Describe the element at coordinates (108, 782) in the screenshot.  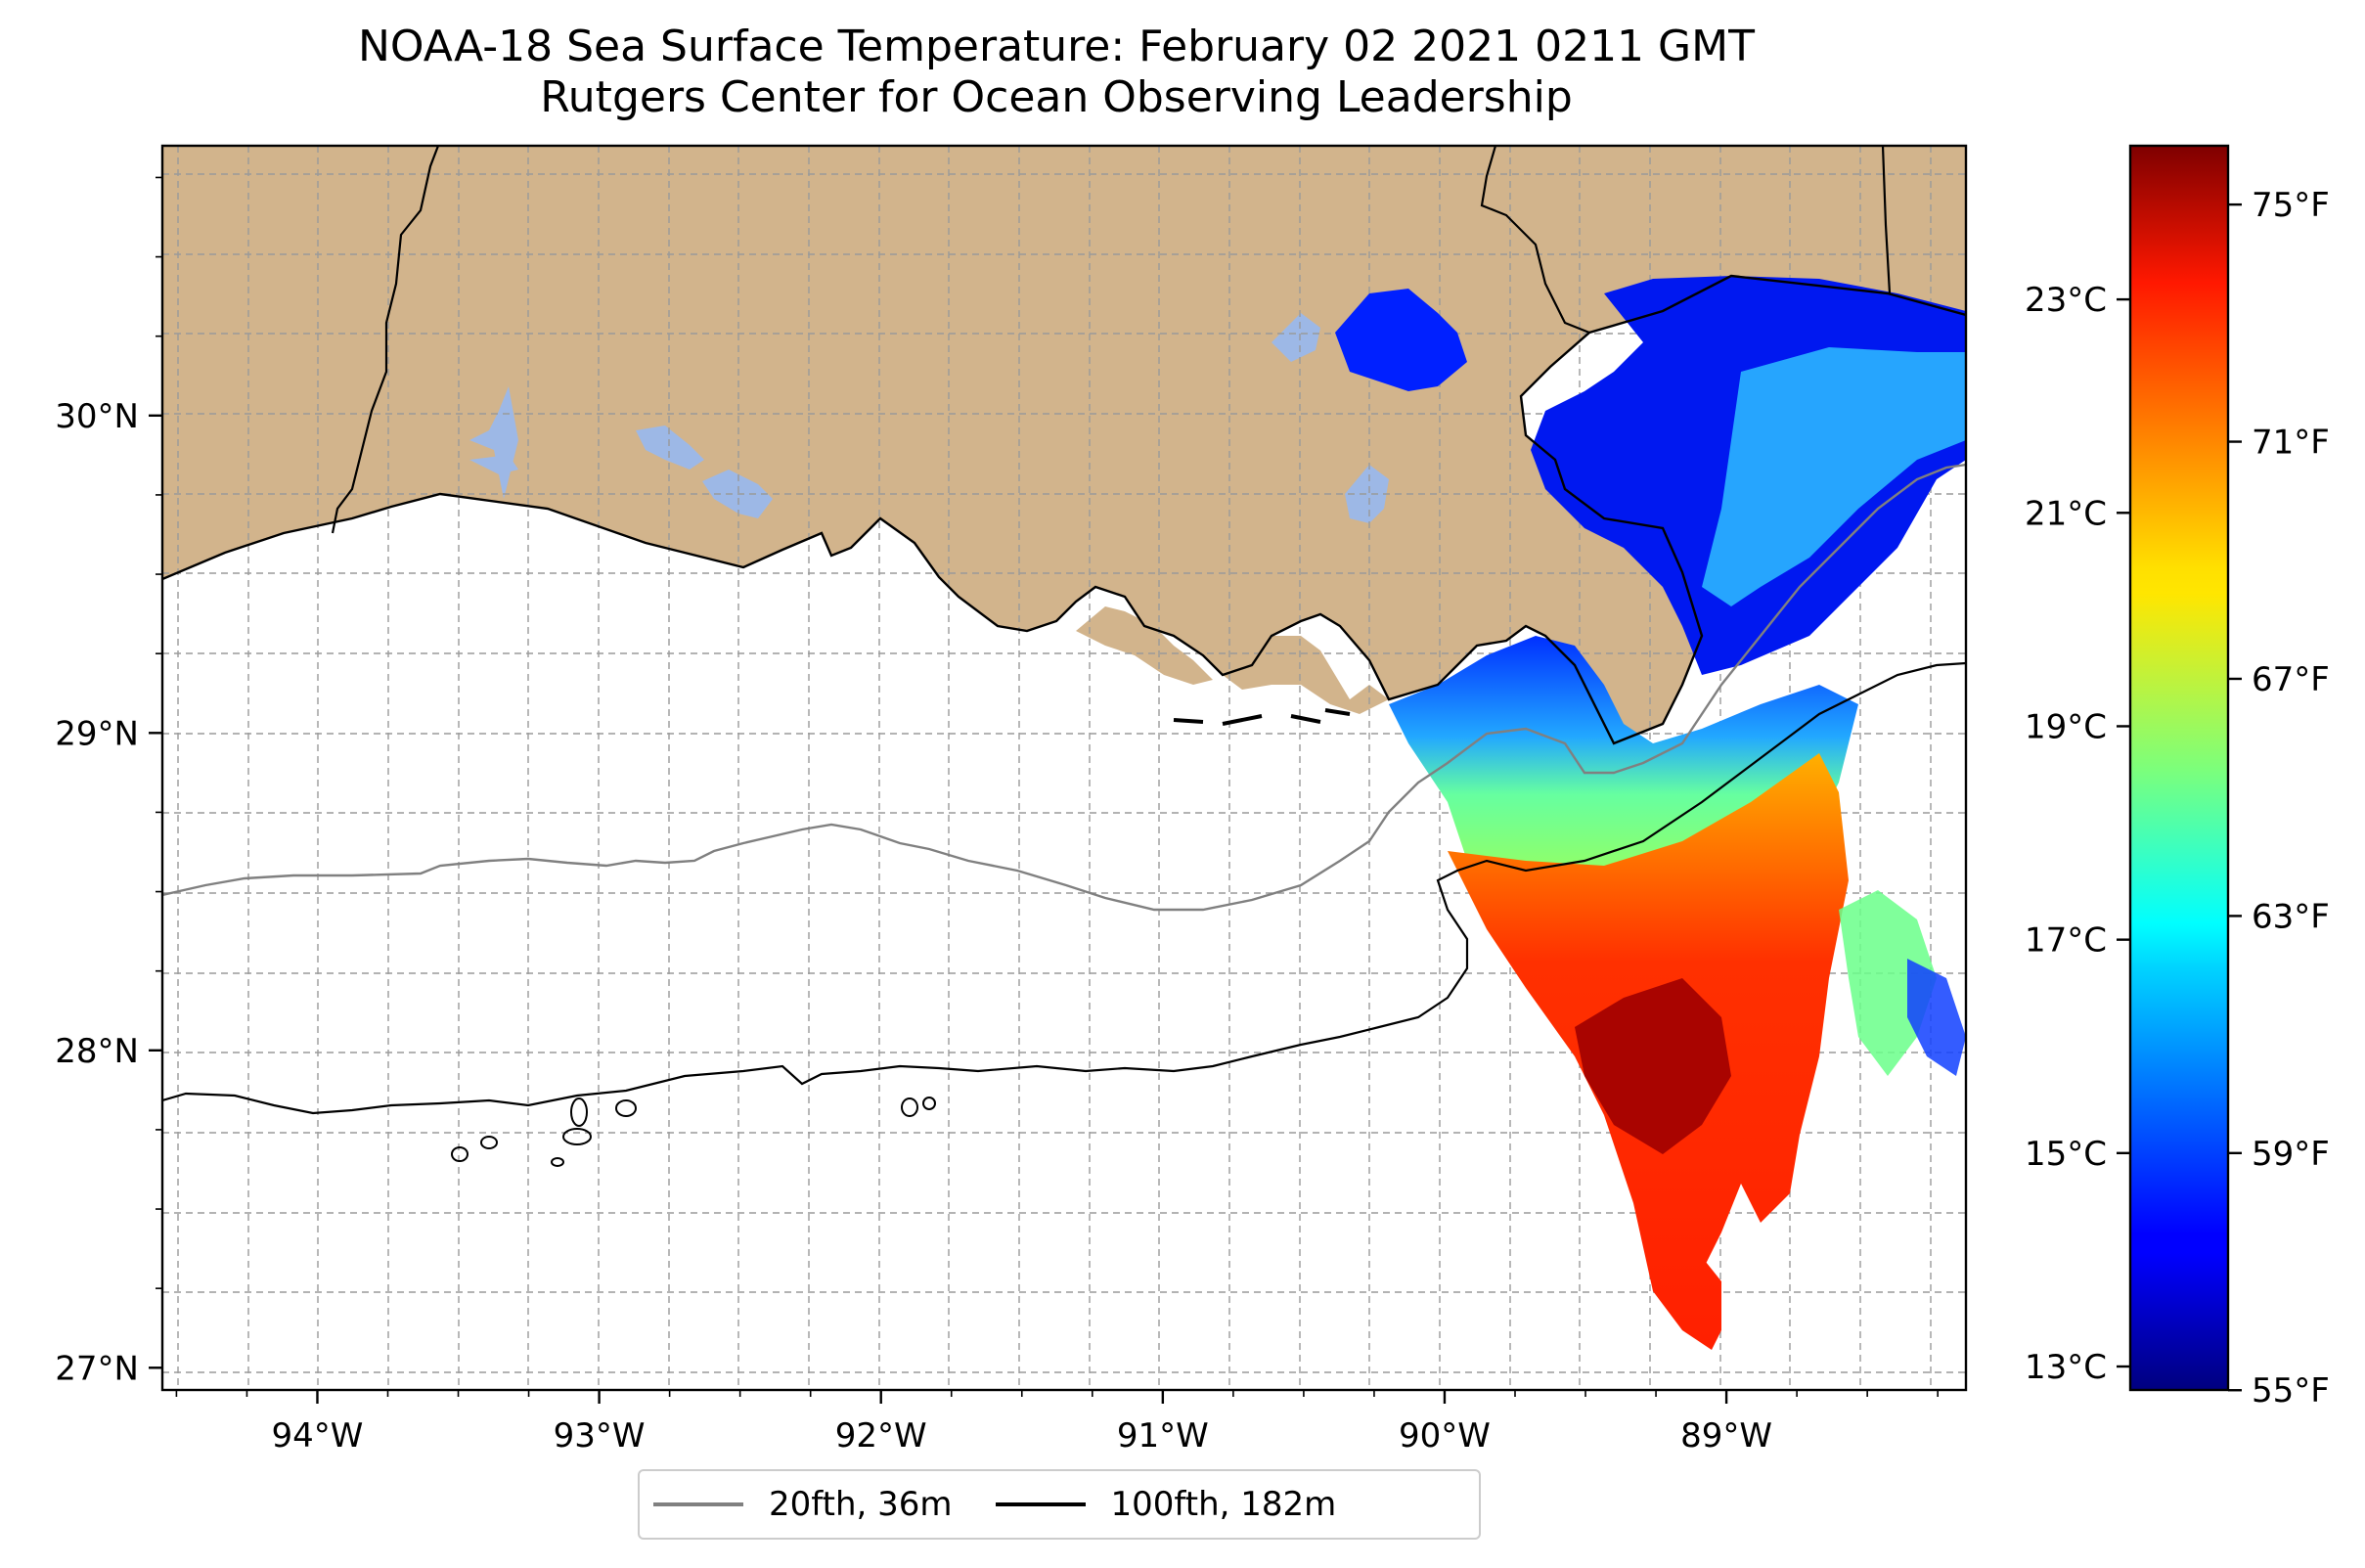
I see `latitude-tick-marks: 30°N 29°N 28°N 27°N` at that location.